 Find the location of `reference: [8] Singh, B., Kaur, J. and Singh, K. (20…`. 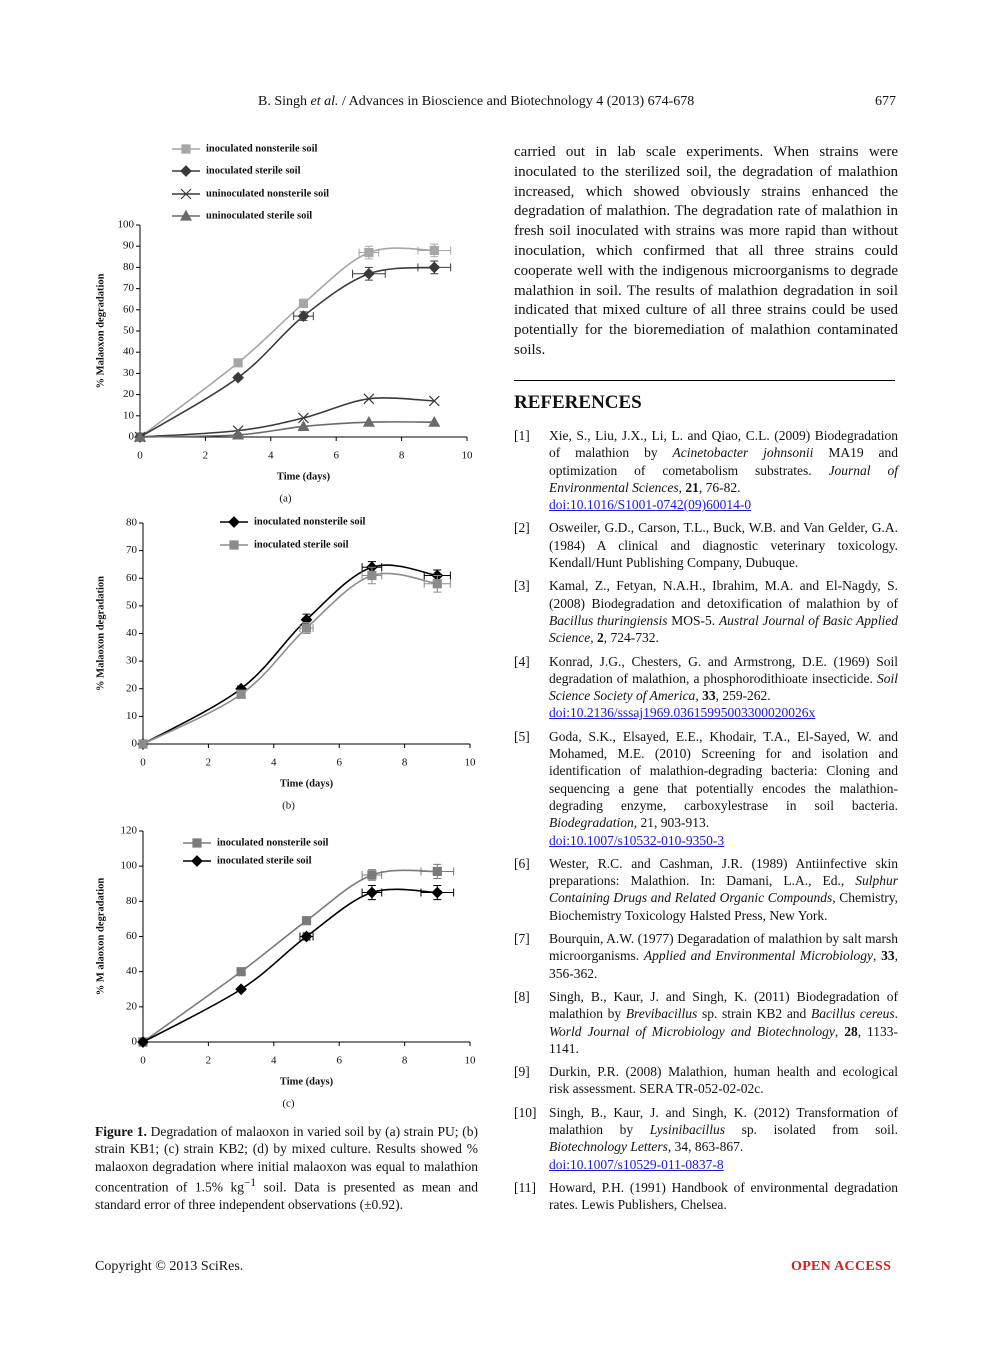

reference: [8] Singh, B., Kaur, J. and Singh, K. (20… is located at coordinates (706, 1022).